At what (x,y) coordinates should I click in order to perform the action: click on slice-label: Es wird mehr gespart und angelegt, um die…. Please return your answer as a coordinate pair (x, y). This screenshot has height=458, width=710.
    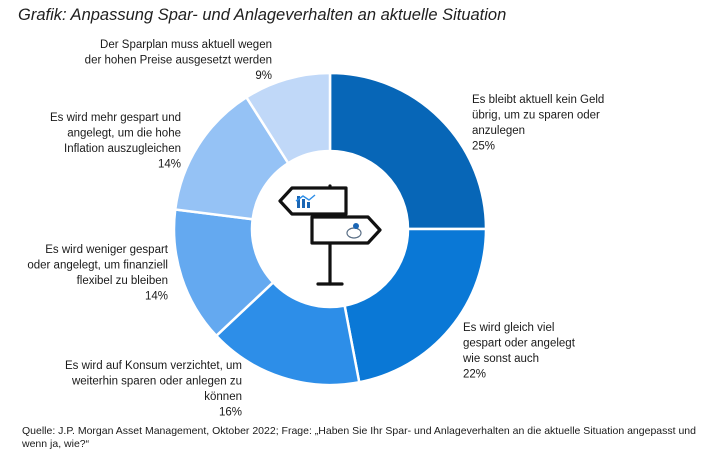
    Looking at the image, I should click on (115, 141).